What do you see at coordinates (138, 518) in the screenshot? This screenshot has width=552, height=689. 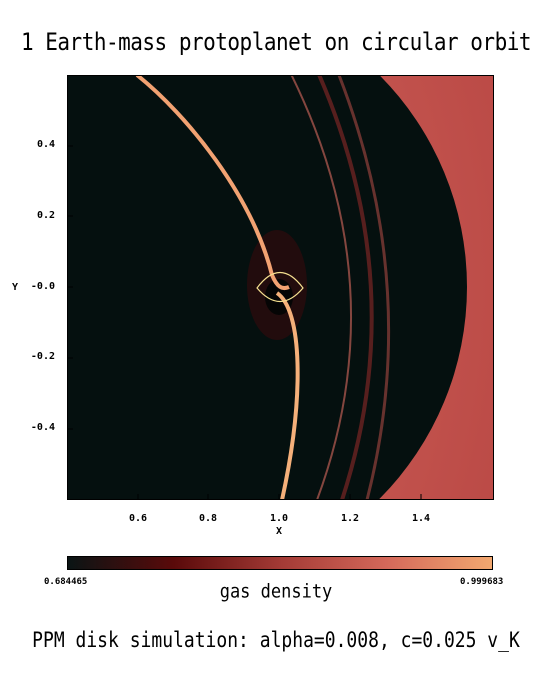 I see `x-tick-label: 0.6` at bounding box center [138, 518].